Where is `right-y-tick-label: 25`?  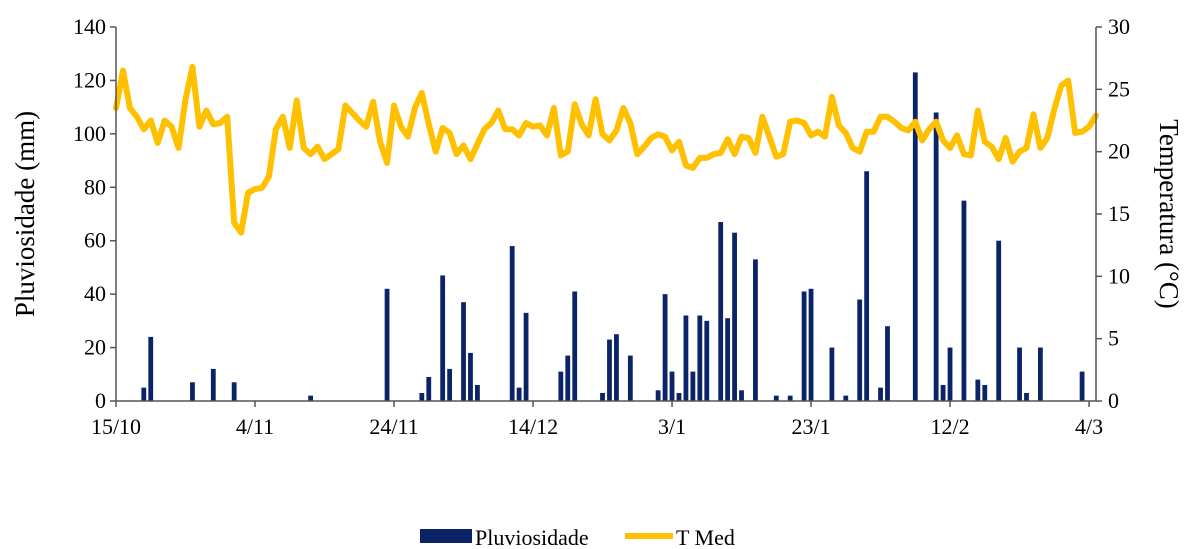
right-y-tick-label: 25 is located at coordinates (1119, 88).